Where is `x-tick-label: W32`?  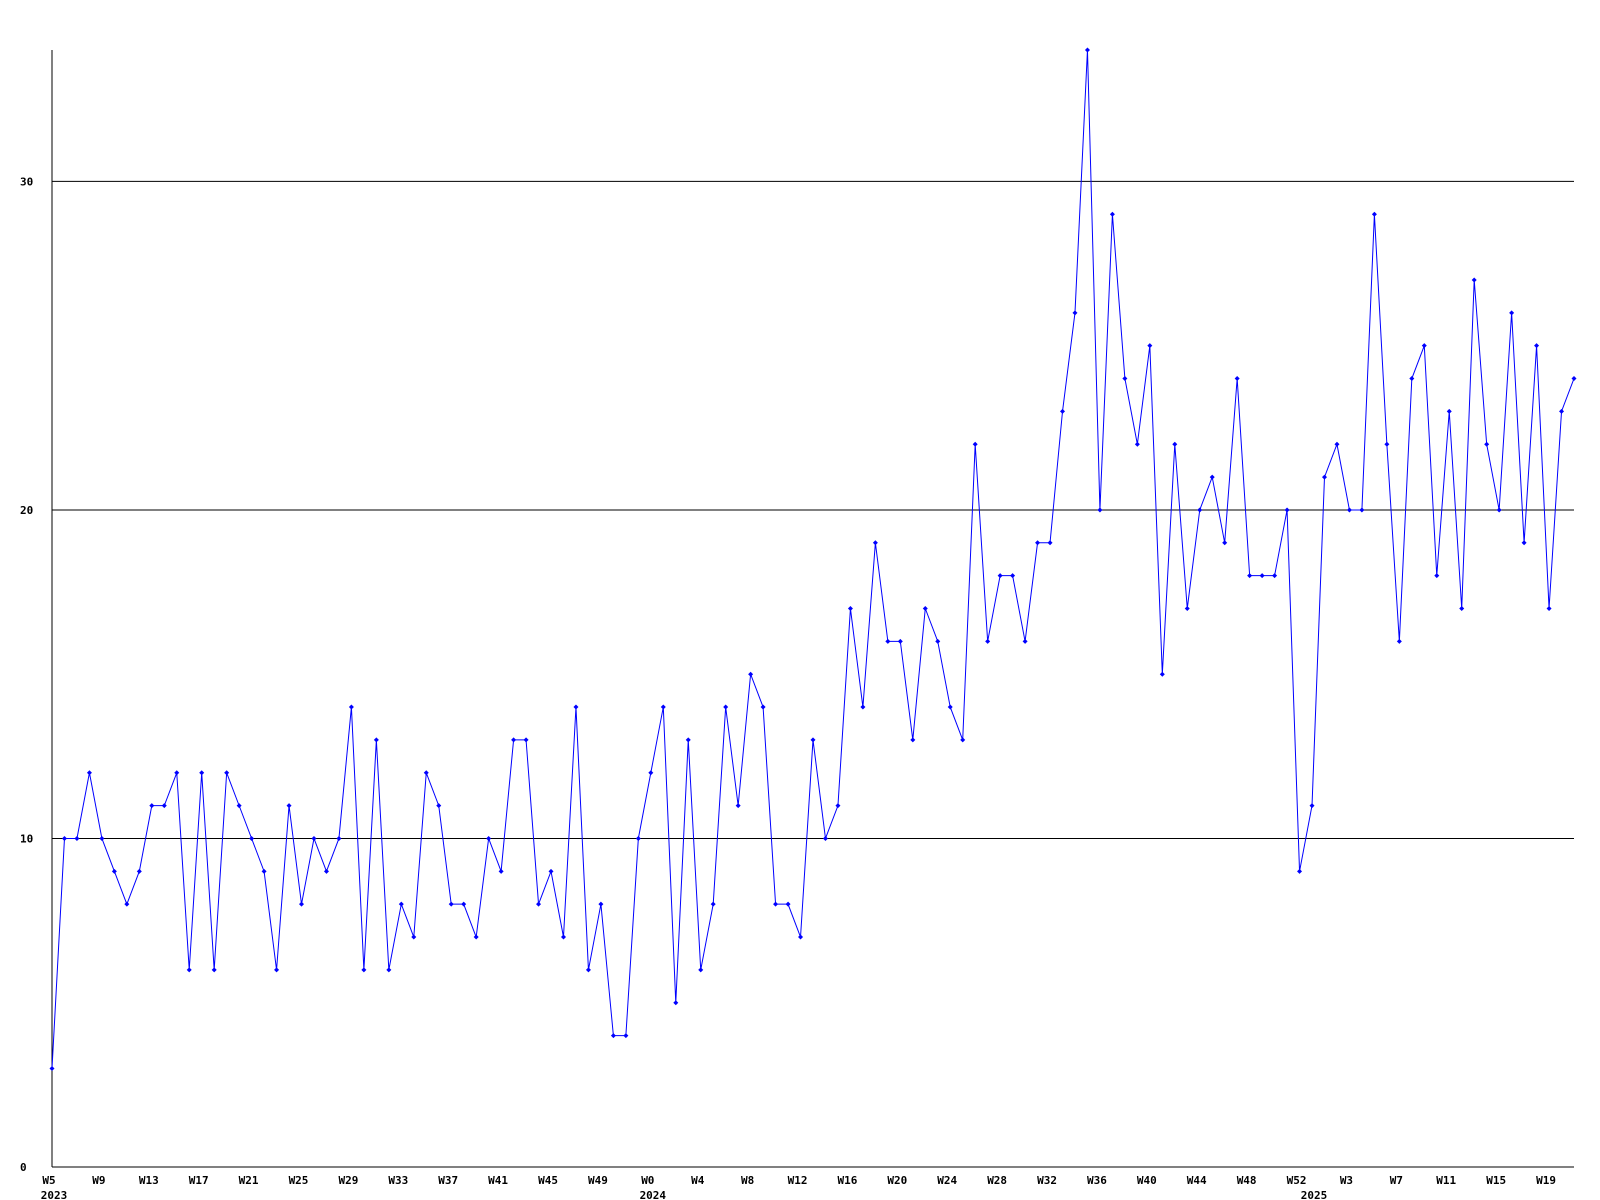 x-tick-label: W32 is located at coordinates (1047, 1180).